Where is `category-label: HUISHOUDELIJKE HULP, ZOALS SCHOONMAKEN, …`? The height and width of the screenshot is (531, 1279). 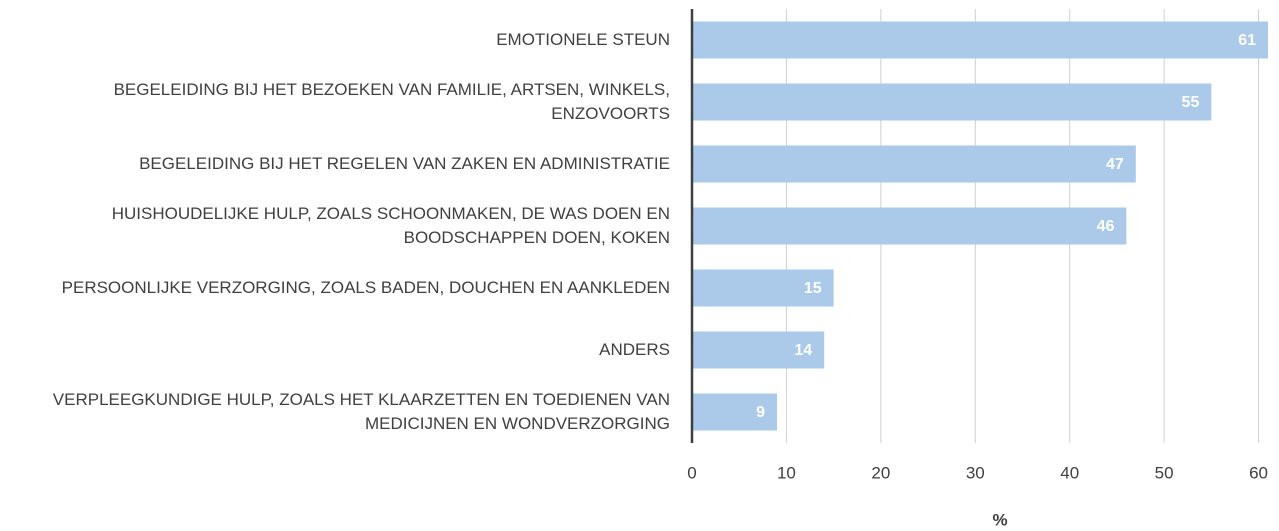 category-label: HUISHOUDELIJKE HULP, ZOALS SCHOONMAKEN, … is located at coordinates (390, 225).